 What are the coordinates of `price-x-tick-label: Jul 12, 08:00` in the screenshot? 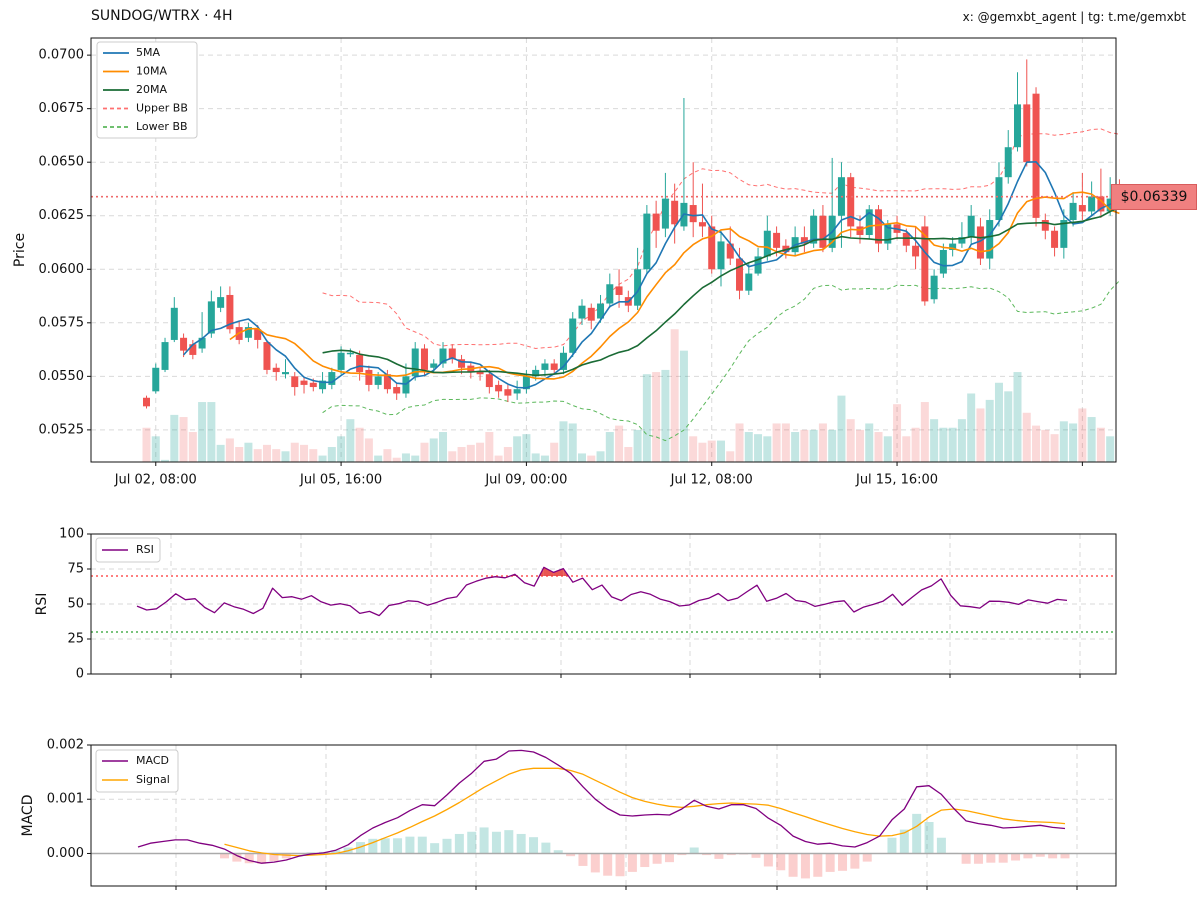 It's located at (711, 480).